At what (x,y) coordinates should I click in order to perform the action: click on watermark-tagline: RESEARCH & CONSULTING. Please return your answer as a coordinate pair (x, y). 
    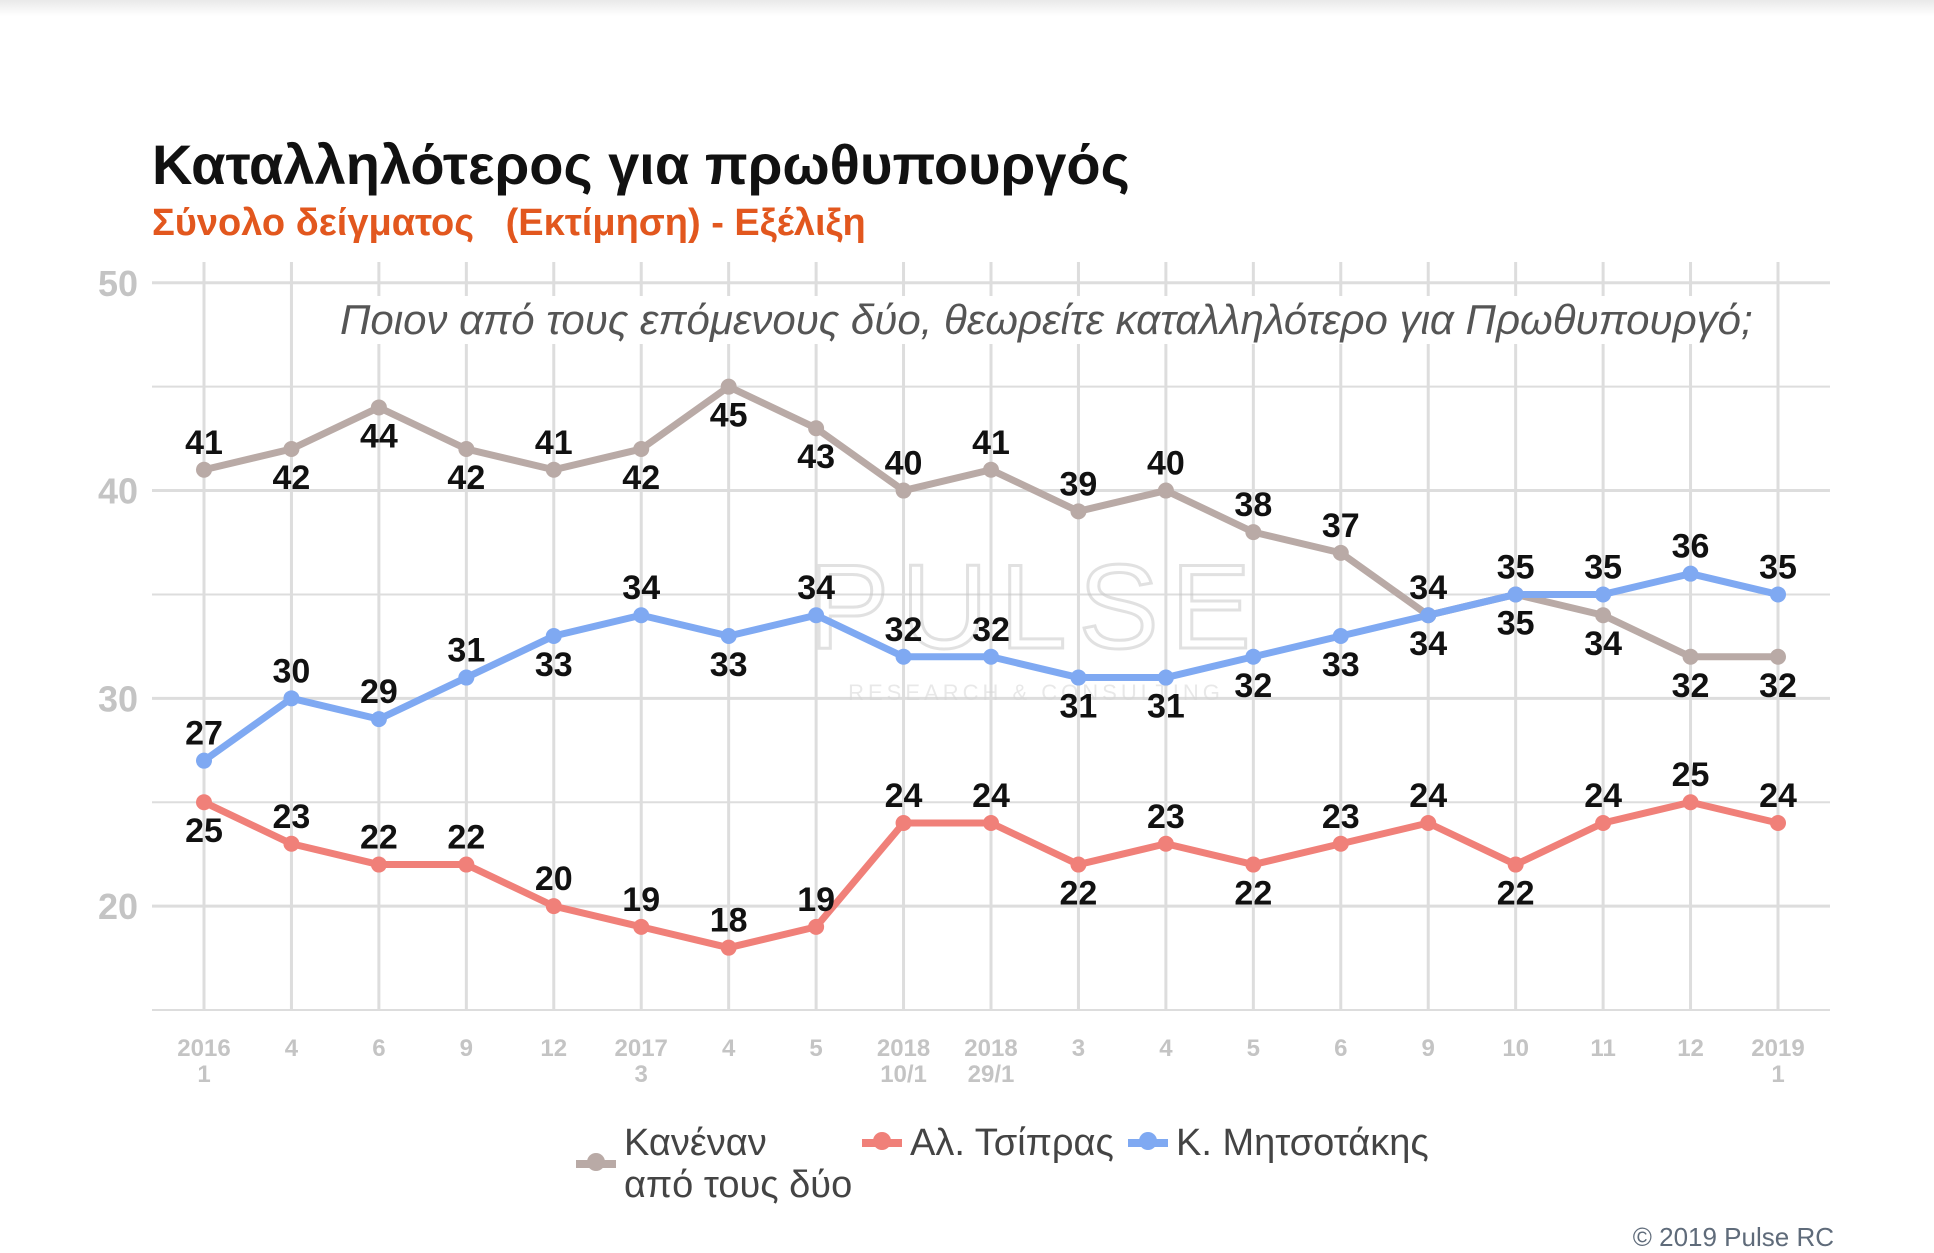
    Looking at the image, I should click on (1036, 692).